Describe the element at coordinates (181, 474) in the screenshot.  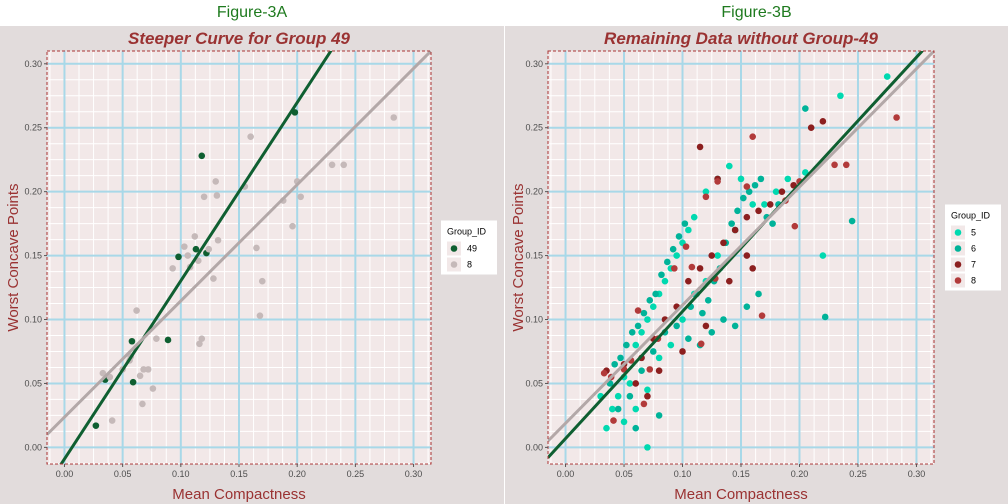
I see `x-tick-label: 0.10` at that location.